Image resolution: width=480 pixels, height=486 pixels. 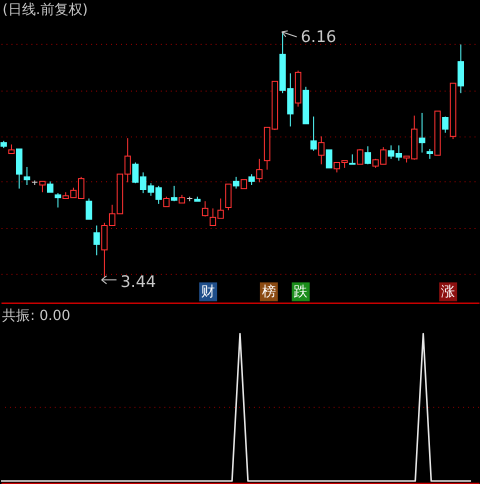 I want to click on text: 跌, so click(x=301, y=292).